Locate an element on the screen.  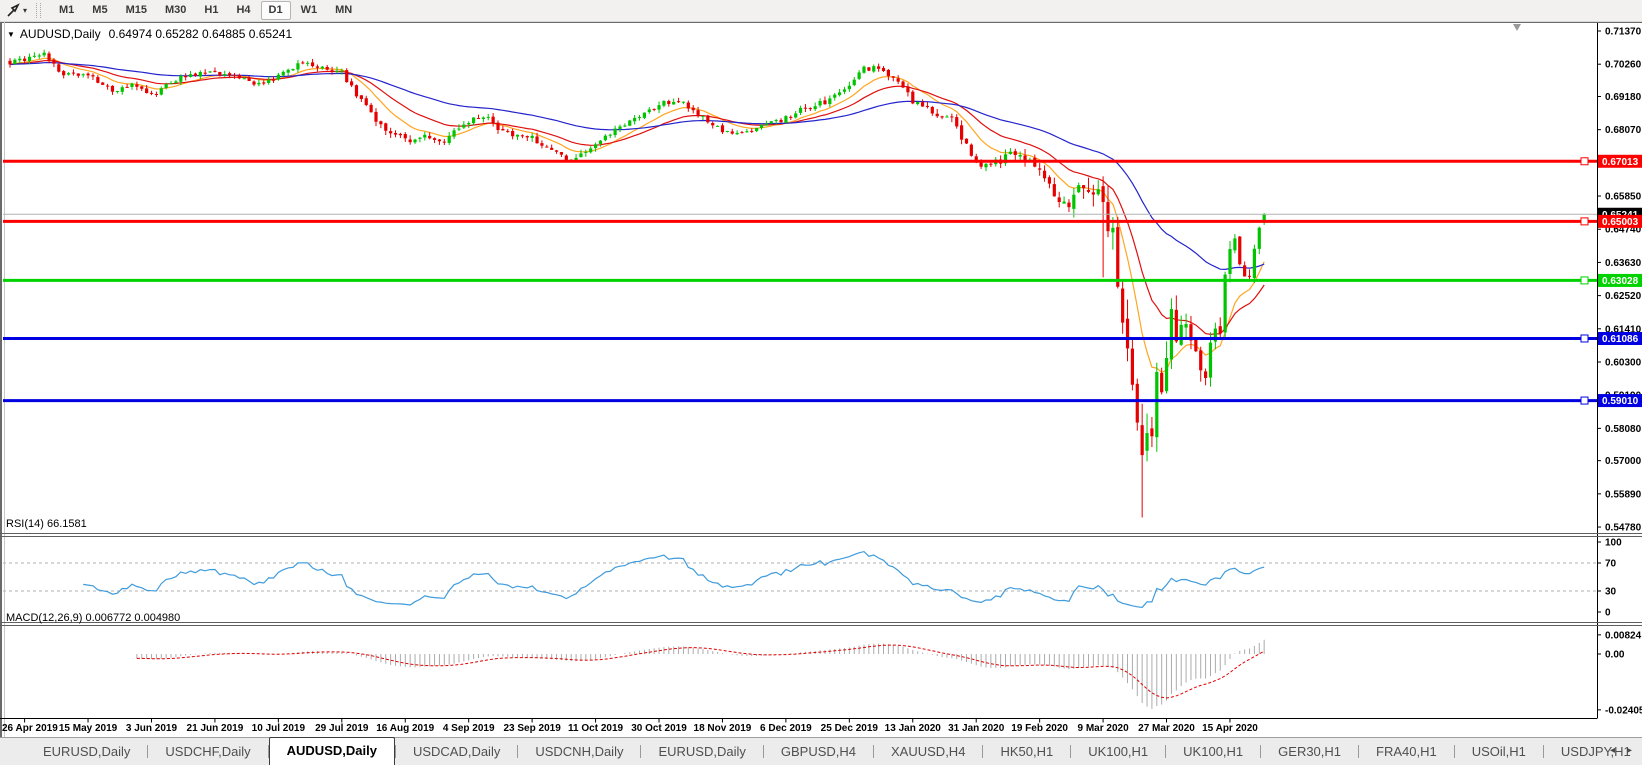
x-axis-date-label: 31 Jan 2020 is located at coordinates (976, 728).